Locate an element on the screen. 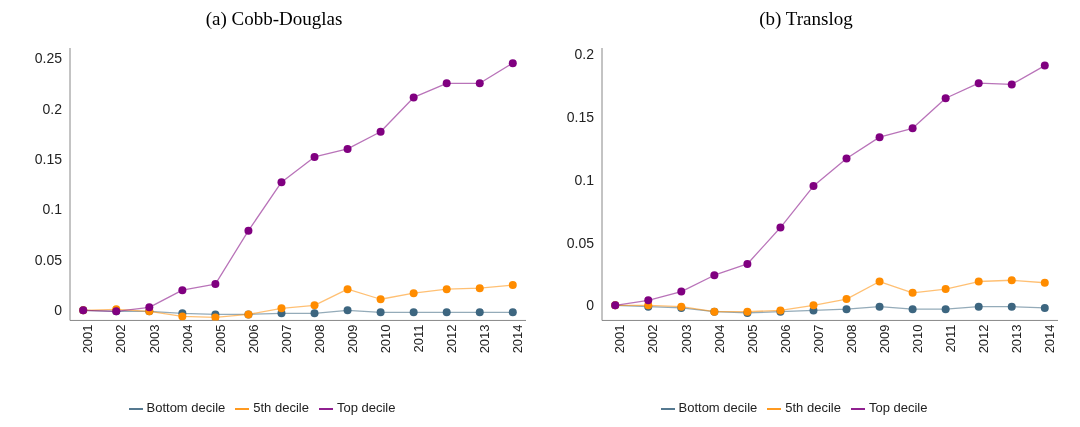  chart-title: (b) Translog is located at coordinates (806, 19).